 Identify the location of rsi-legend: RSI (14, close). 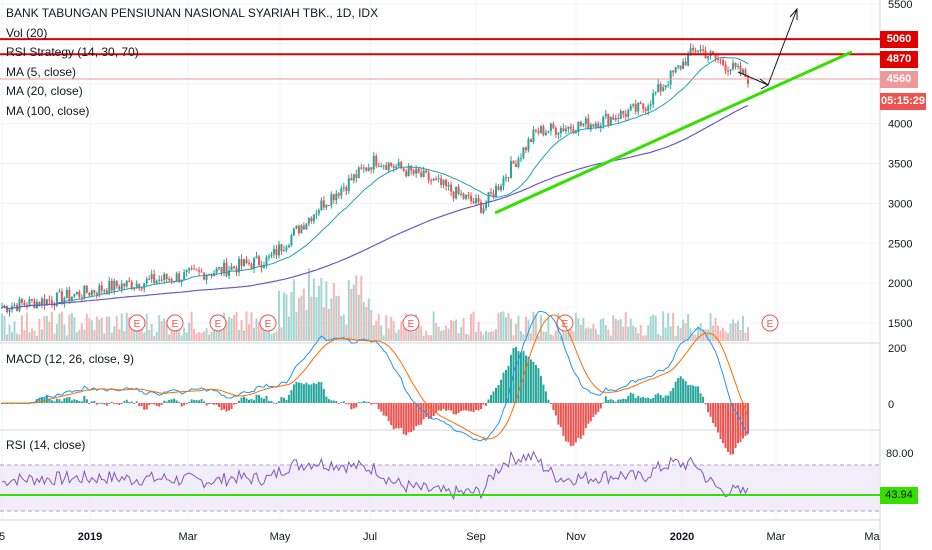
(46, 445).